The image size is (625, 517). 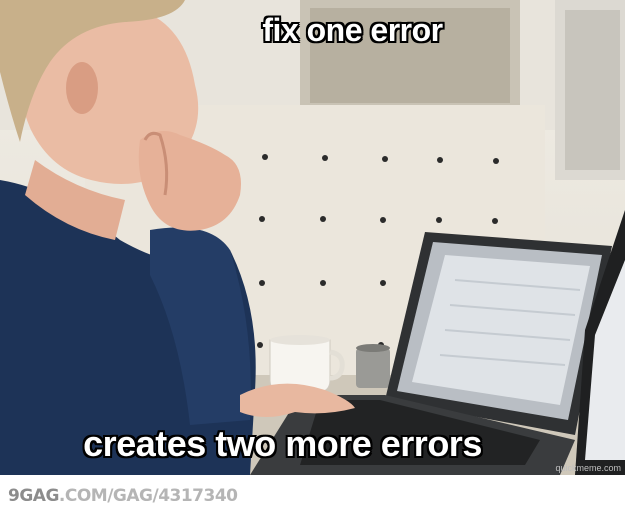 I want to click on source-link: 9GAG.COM/GAG/4317340, so click(x=123, y=496).